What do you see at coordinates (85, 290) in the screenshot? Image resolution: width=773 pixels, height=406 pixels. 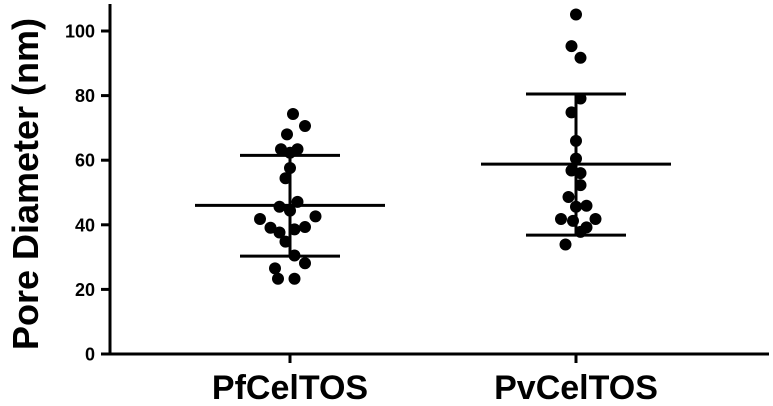 I see `y-tick-label: 20` at bounding box center [85, 290].